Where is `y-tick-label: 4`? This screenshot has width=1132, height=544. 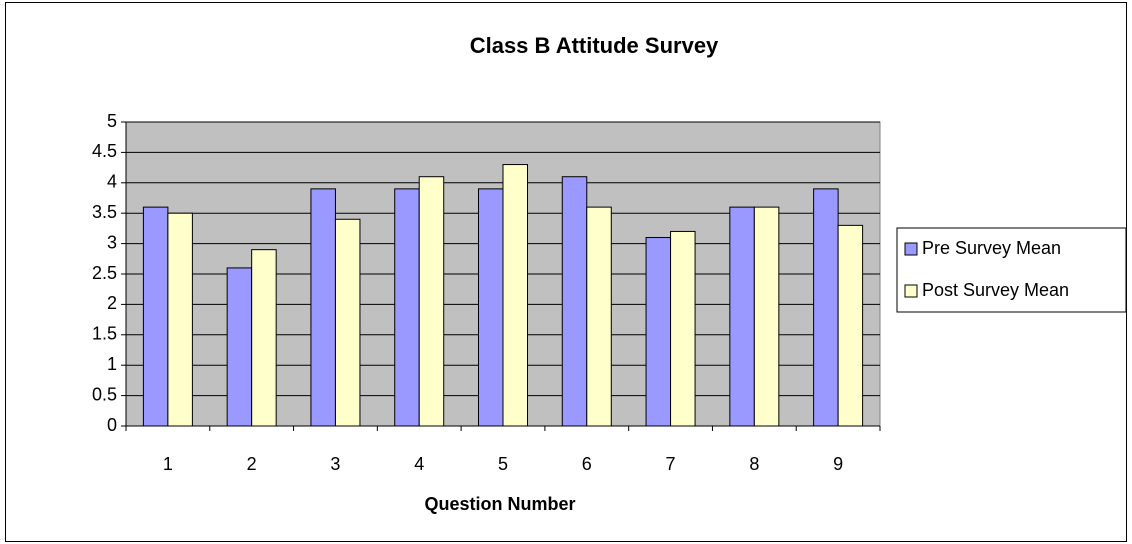
y-tick-label: 4 is located at coordinates (112, 182).